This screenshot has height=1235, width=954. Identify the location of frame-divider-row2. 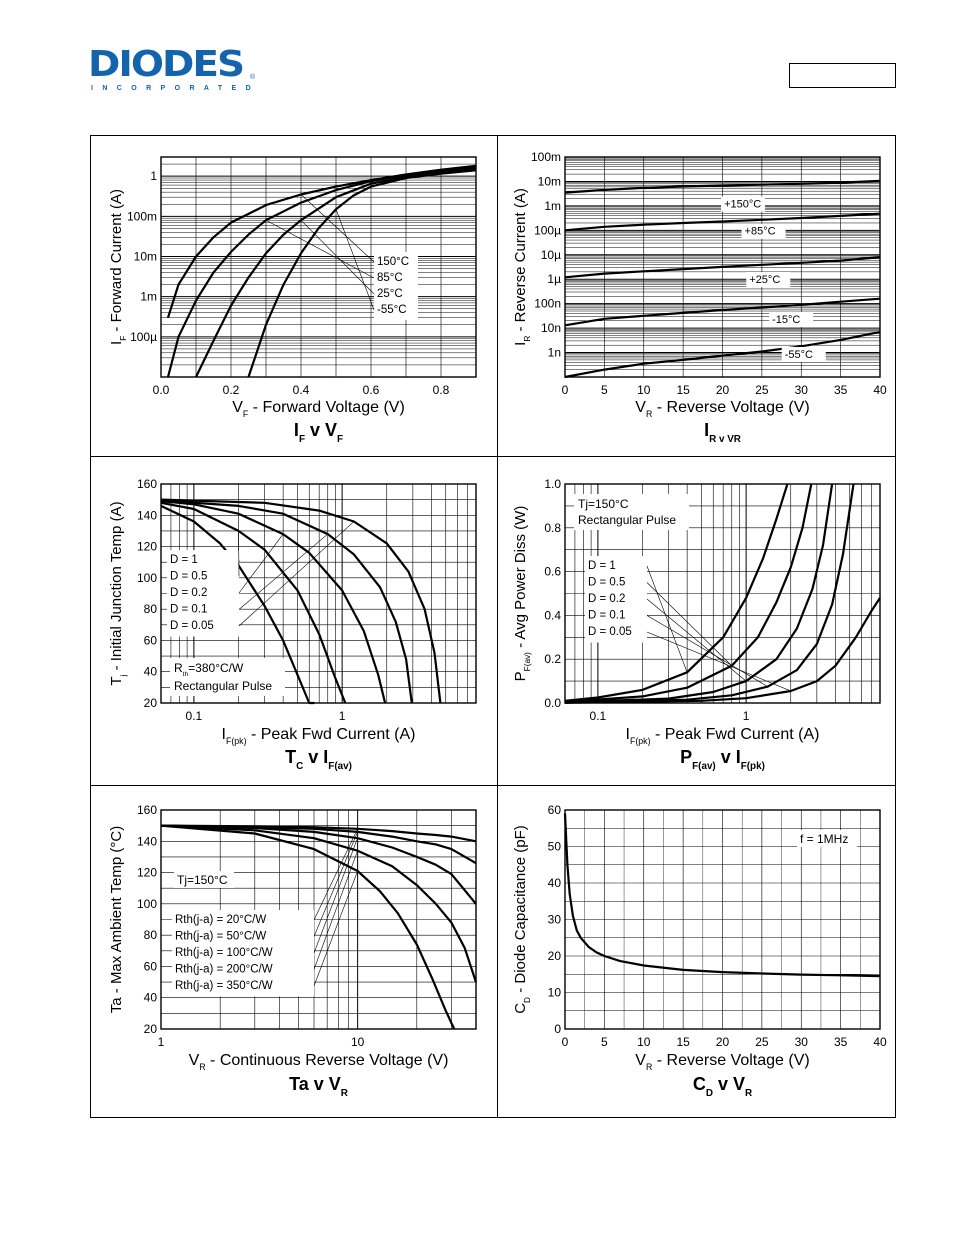
(493, 785).